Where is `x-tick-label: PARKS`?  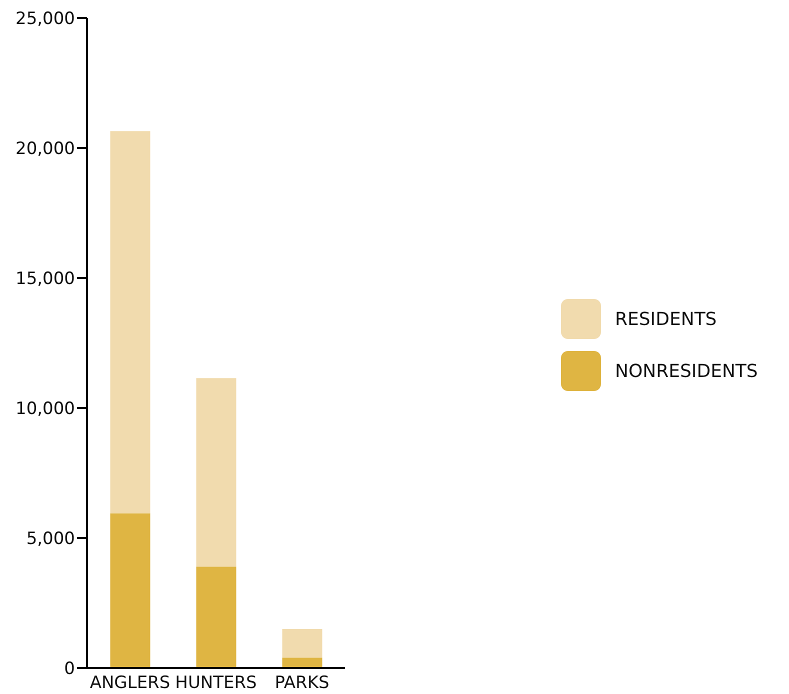 x-tick-label: PARKS is located at coordinates (302, 683).